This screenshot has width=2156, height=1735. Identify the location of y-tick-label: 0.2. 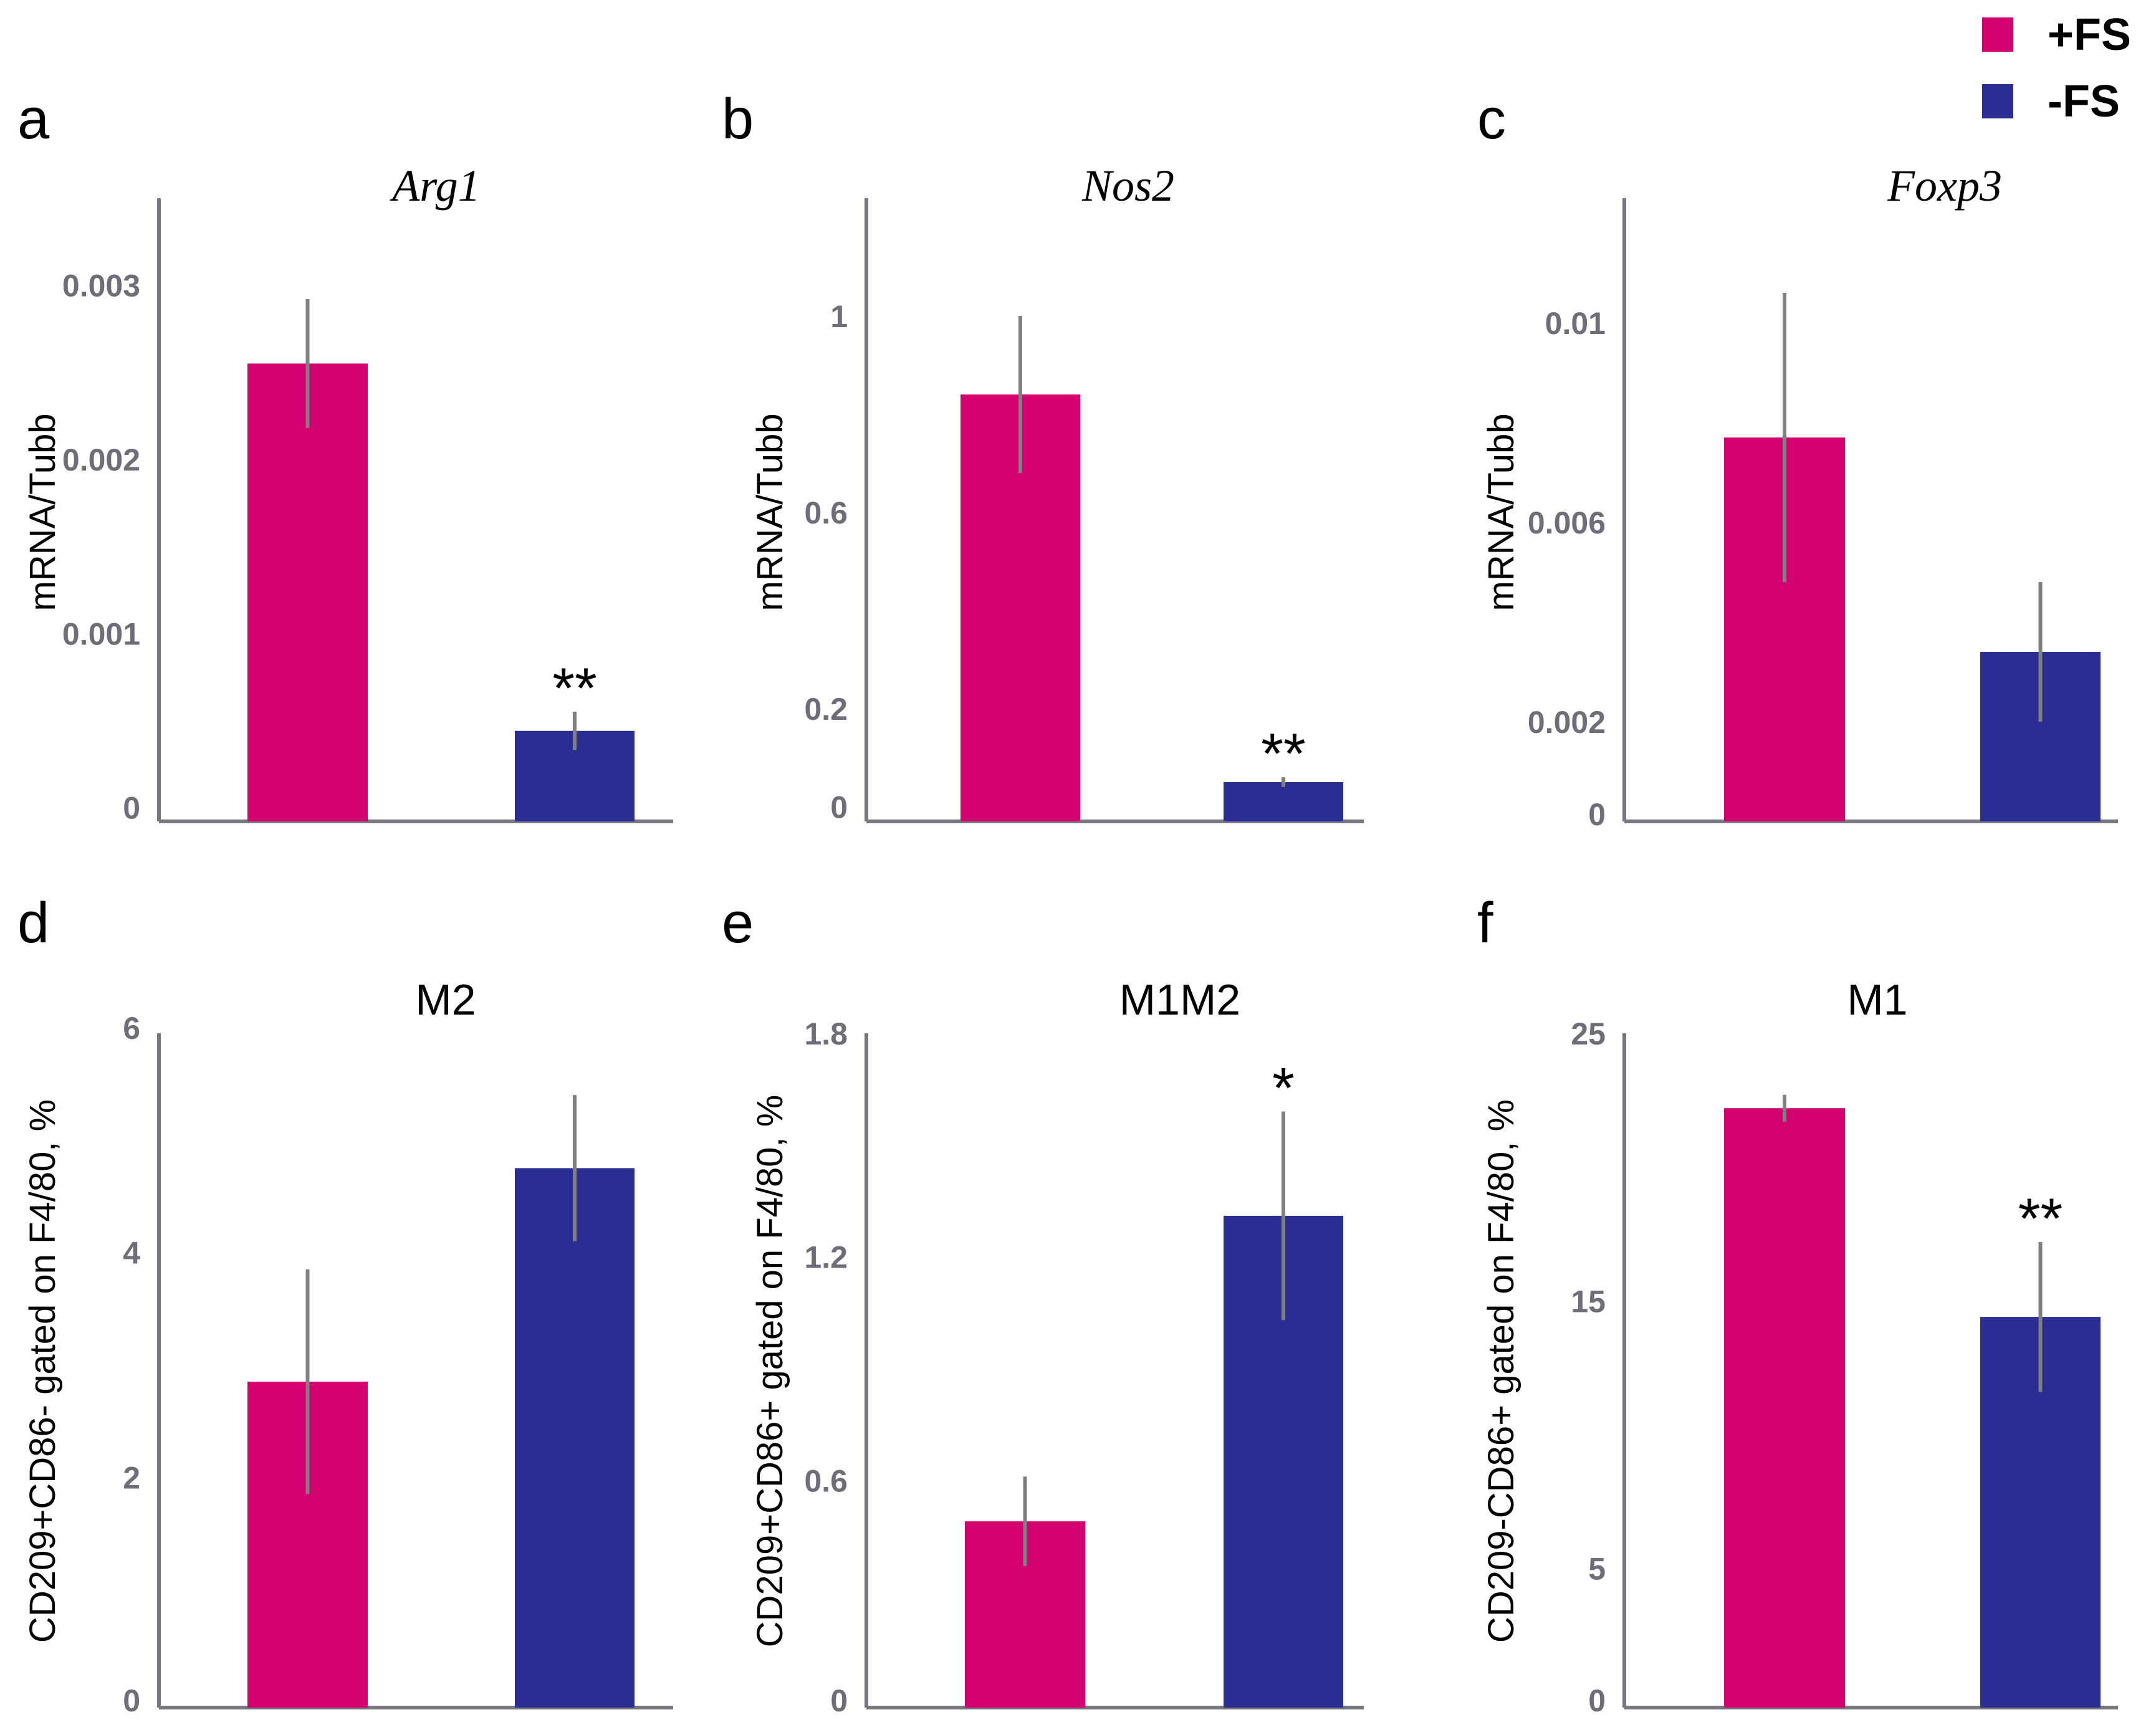
(826, 709).